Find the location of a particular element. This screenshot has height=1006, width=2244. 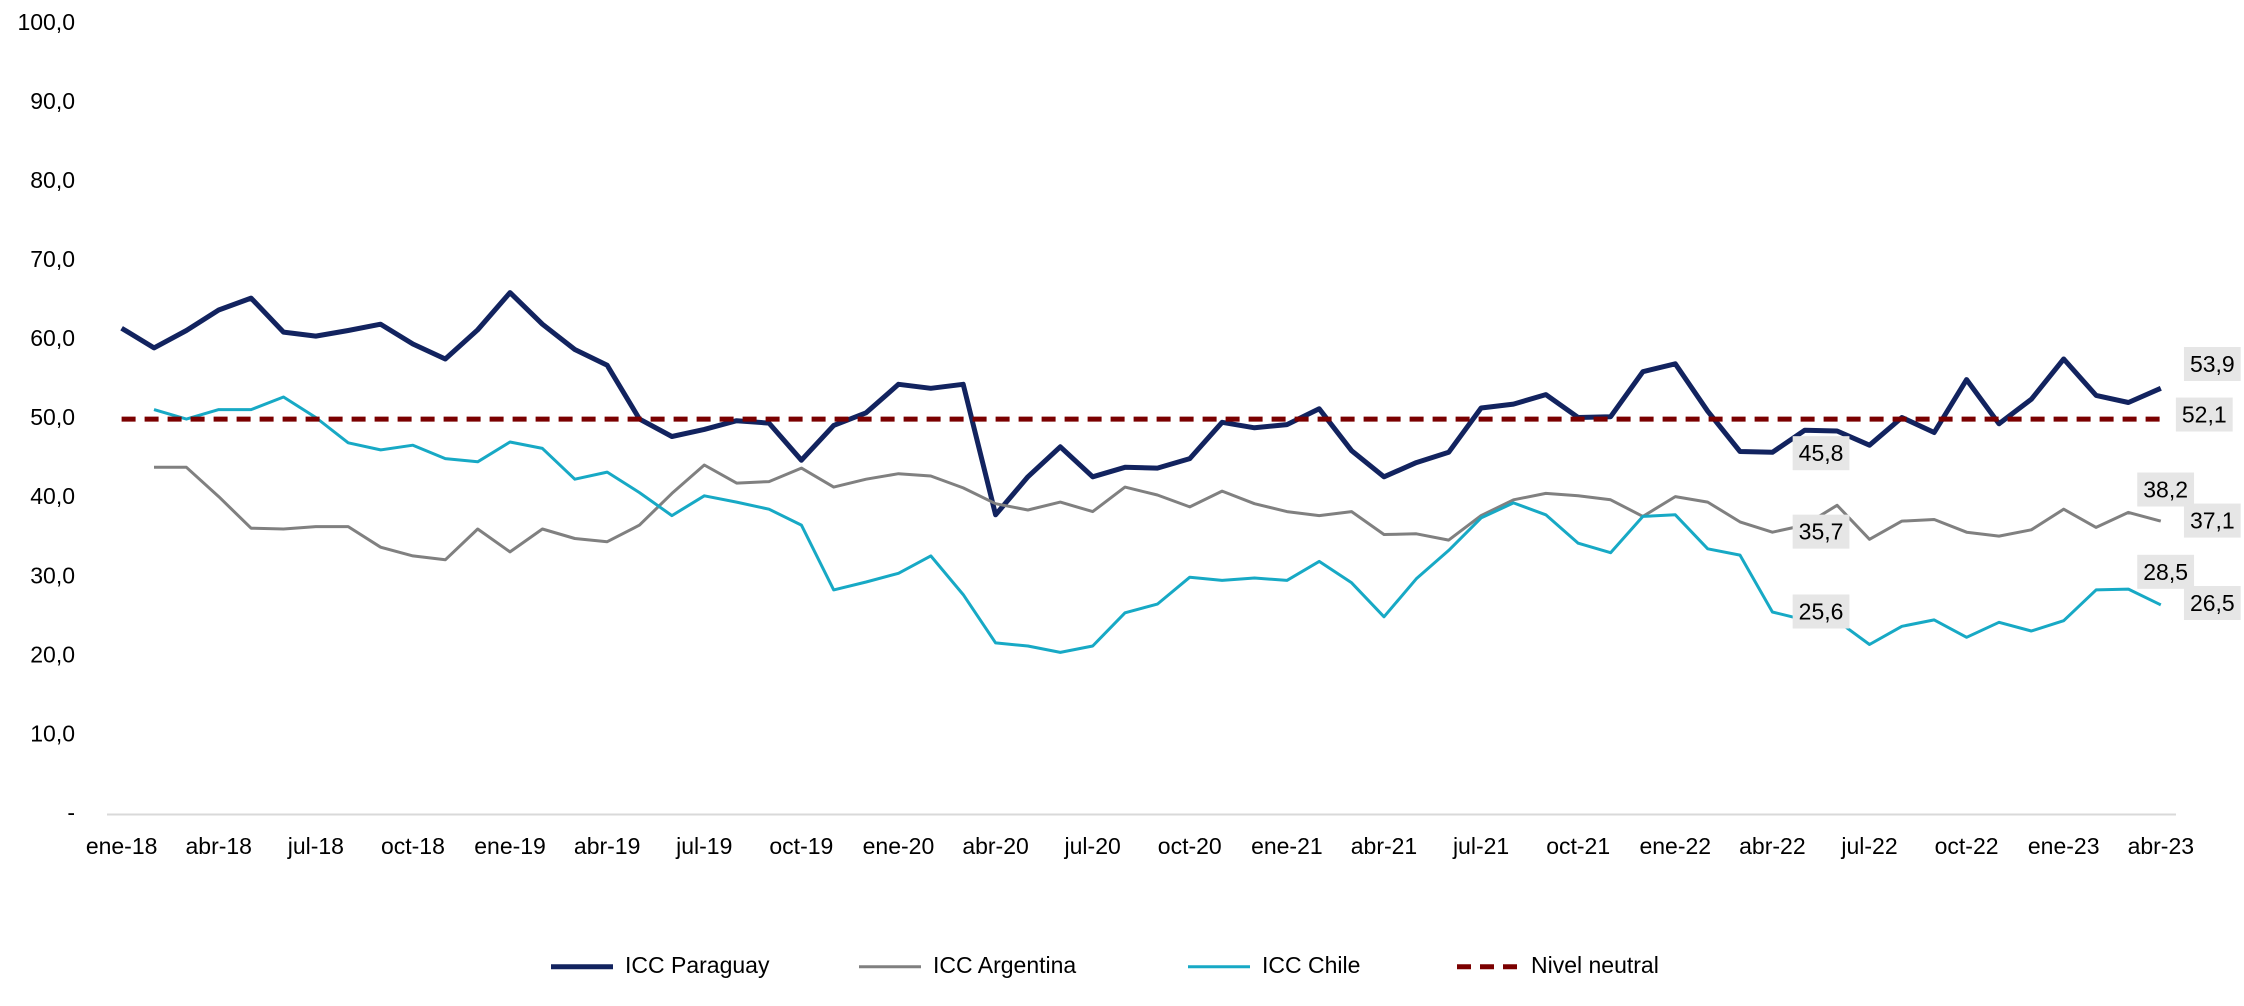

y-tick-label: 100,0 is located at coordinates (46, 22).